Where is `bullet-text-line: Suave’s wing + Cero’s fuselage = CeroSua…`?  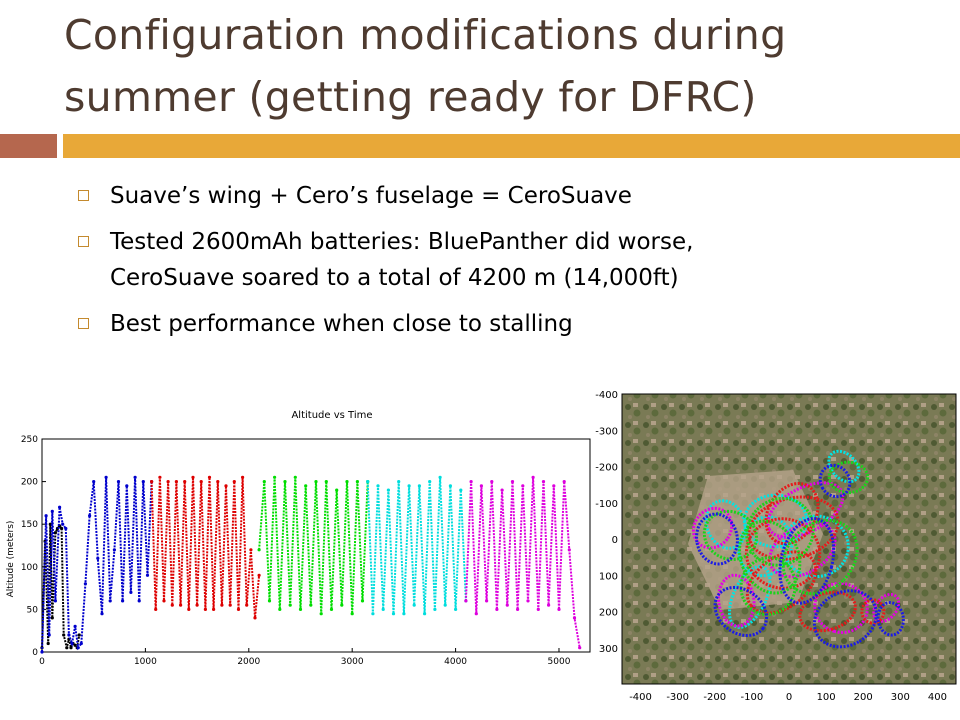 bullet-text-line: Suave’s wing + Cero’s fuselage = CeroSua… is located at coordinates (371, 196).